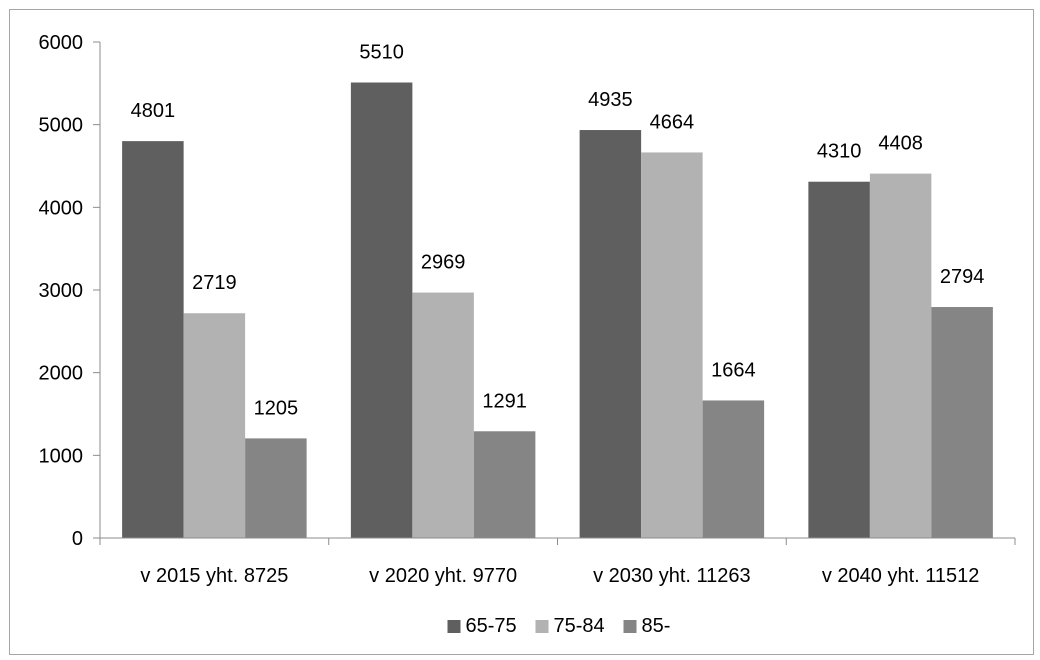 Image resolution: width=1040 pixels, height=660 pixels. What do you see at coordinates (61, 43) in the screenshot?
I see `y-tick-label: 6000` at bounding box center [61, 43].